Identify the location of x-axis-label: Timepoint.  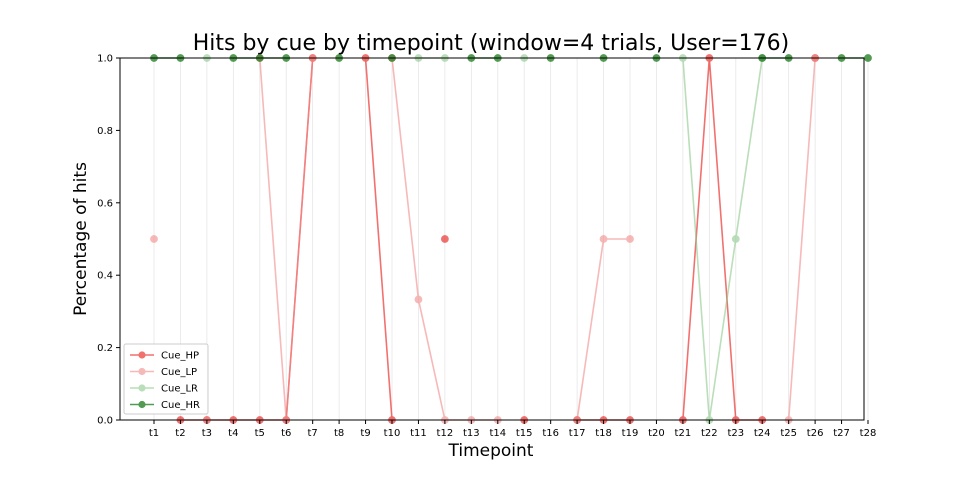
(491, 451).